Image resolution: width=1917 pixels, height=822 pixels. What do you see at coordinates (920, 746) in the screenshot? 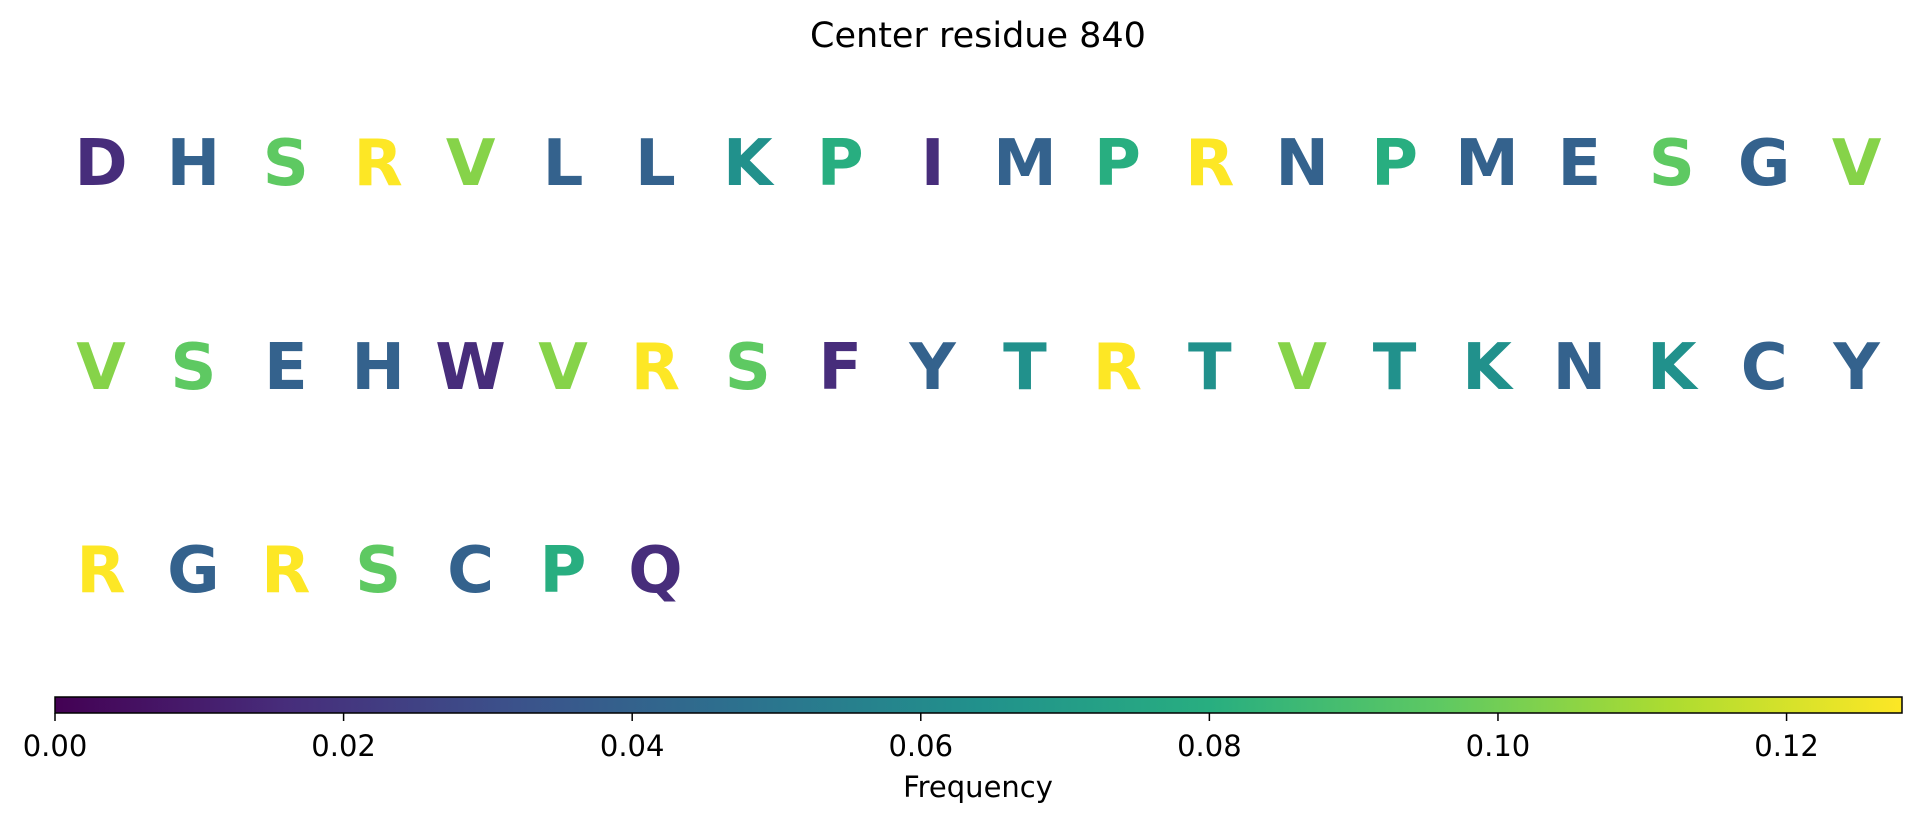
I see `colorbar-tick-label: 0.06` at bounding box center [920, 746].